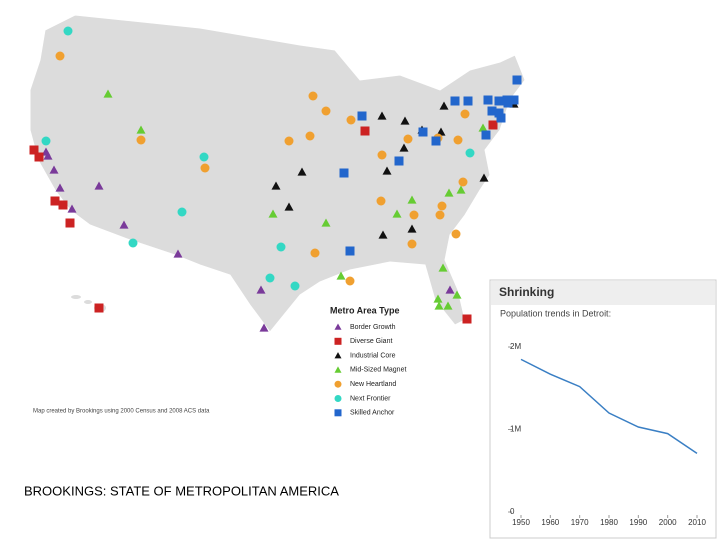 The width and height of the screenshot is (720, 540). Describe the element at coordinates (668, 522) in the screenshot. I see `x-tick-label: 2000` at that location.